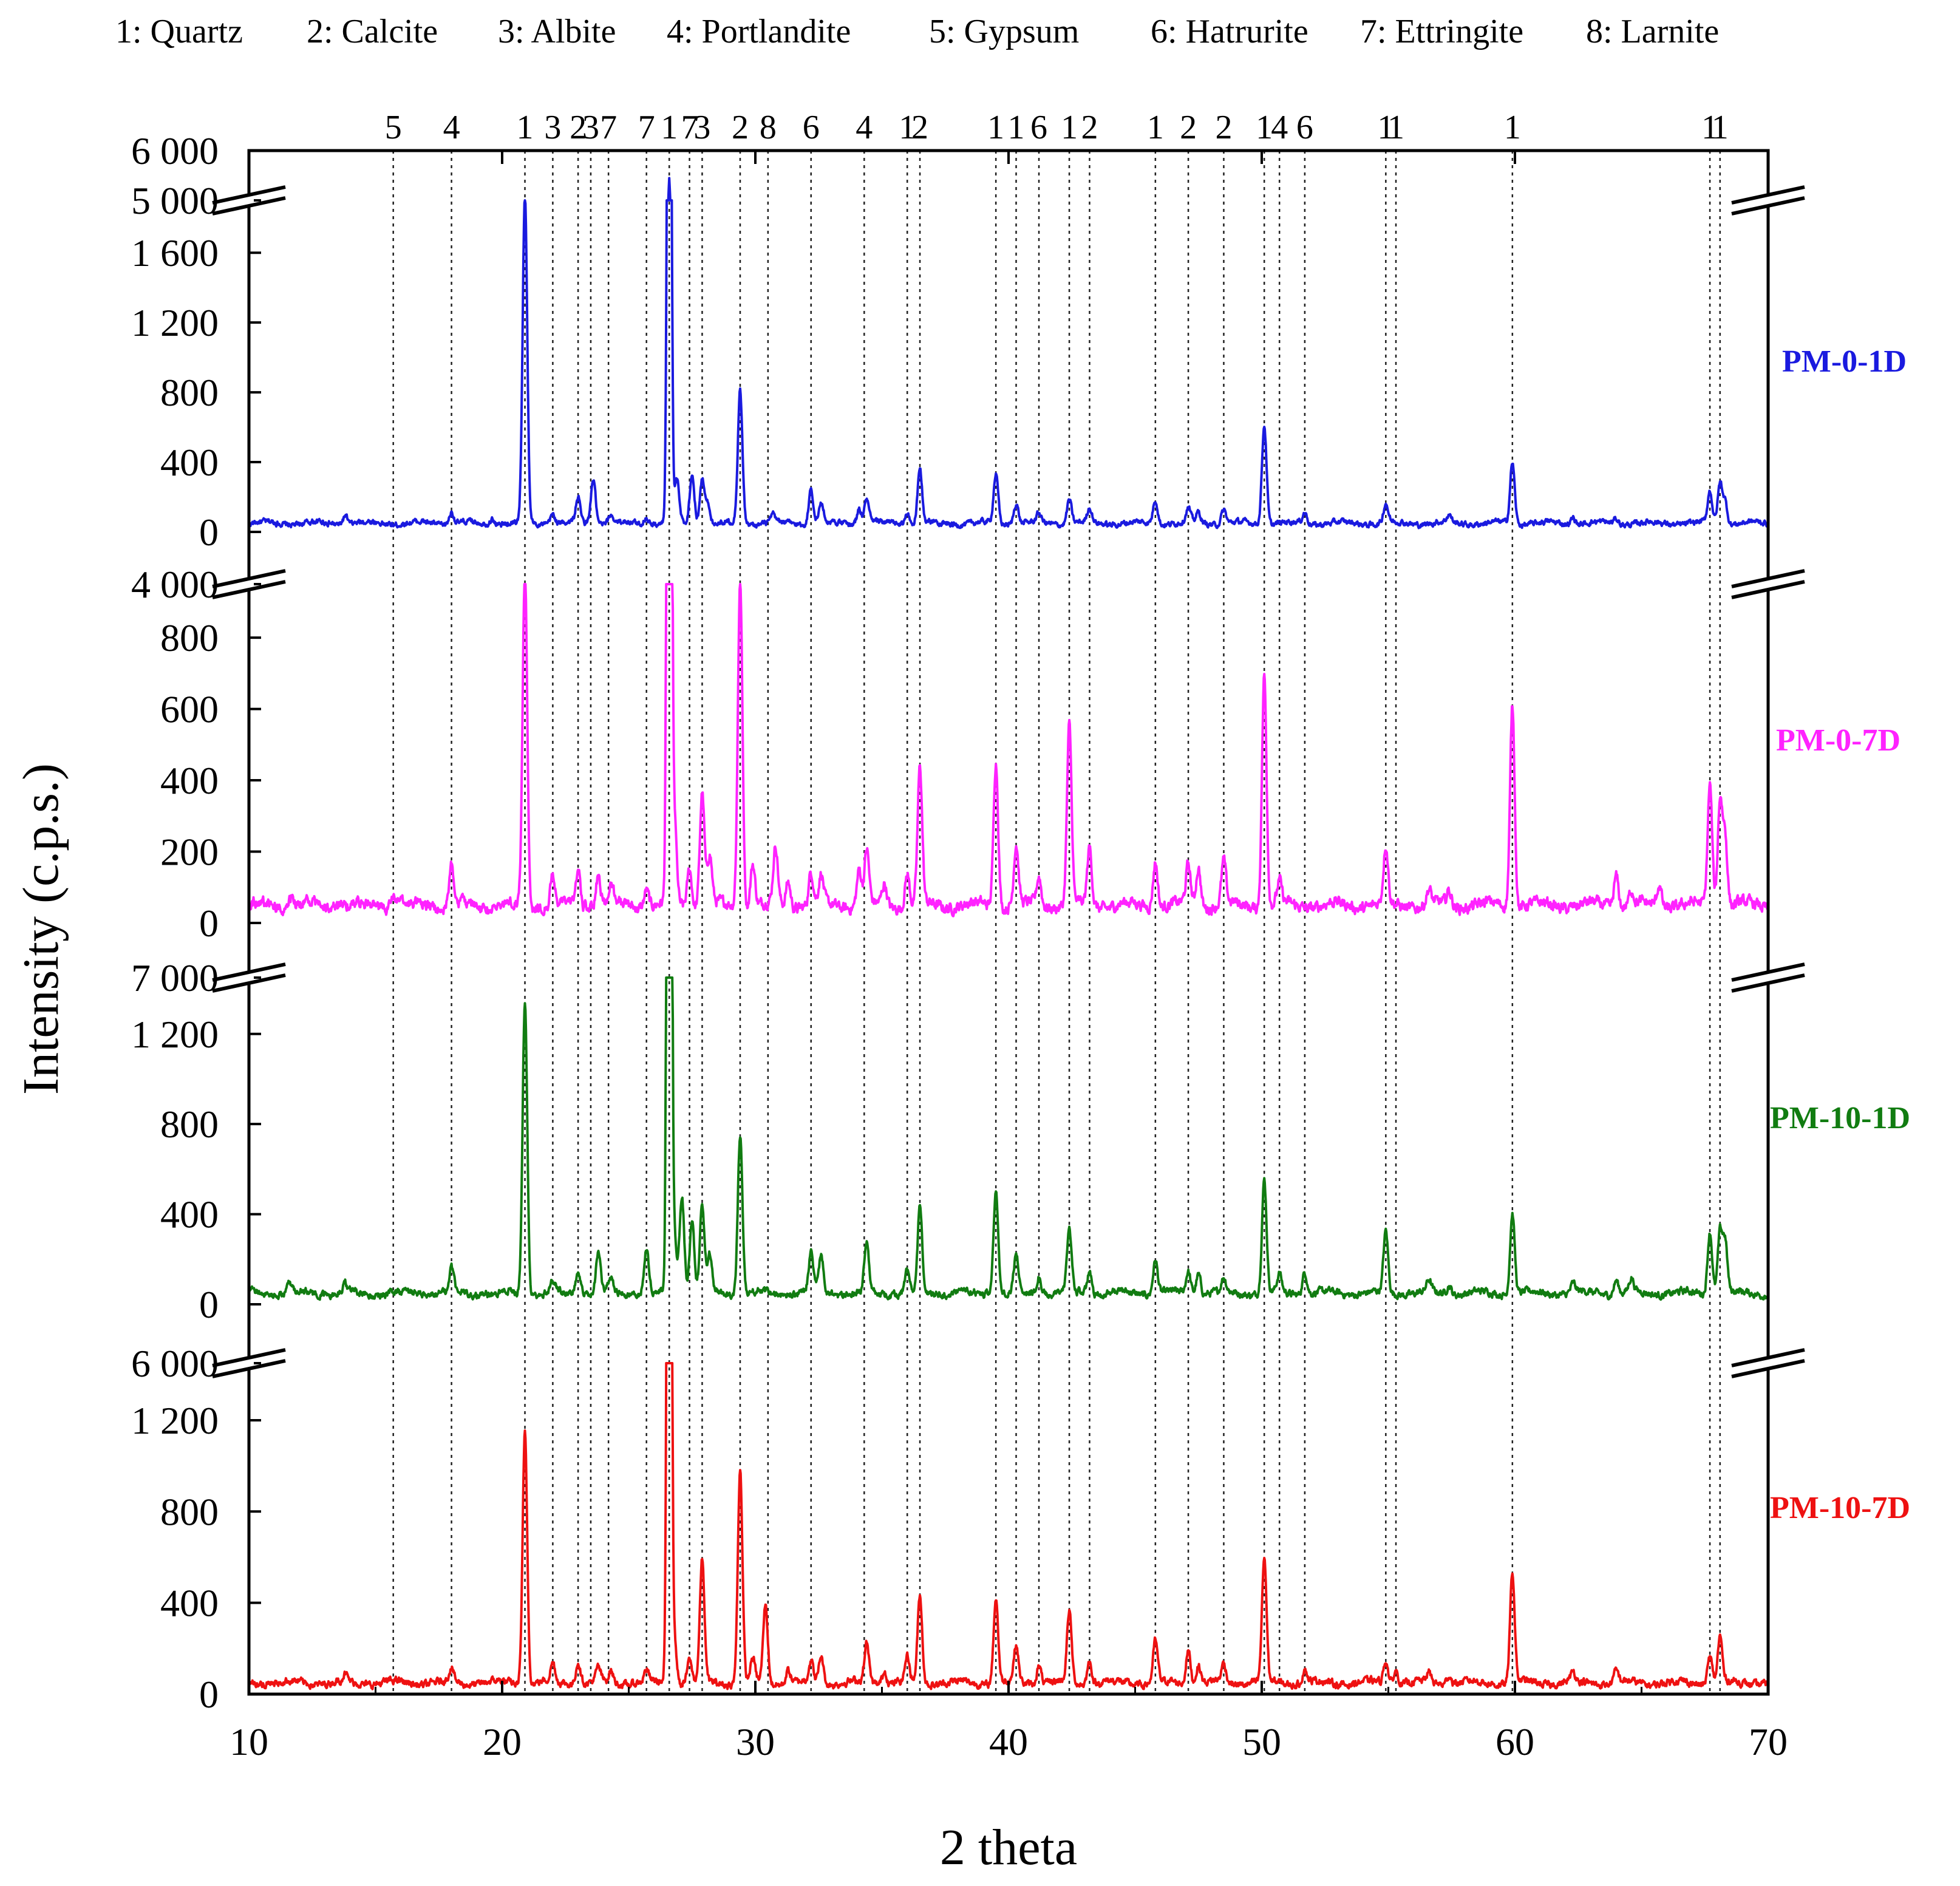 The image size is (1960, 1886). What do you see at coordinates (1515, 1741) in the screenshot?
I see `x-tick-label: 60` at bounding box center [1515, 1741].